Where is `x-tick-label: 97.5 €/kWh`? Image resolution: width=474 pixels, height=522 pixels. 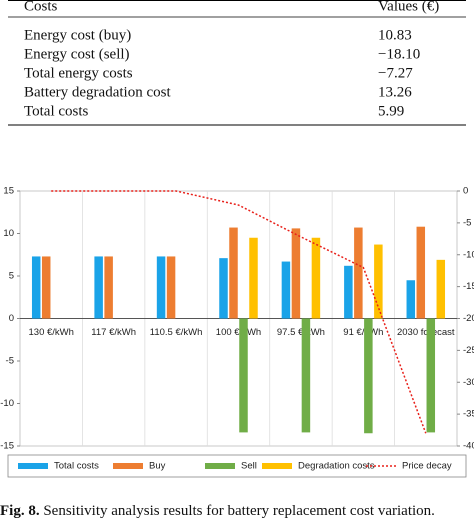 x-tick-label: 97.5 €/kWh is located at coordinates (301, 332).